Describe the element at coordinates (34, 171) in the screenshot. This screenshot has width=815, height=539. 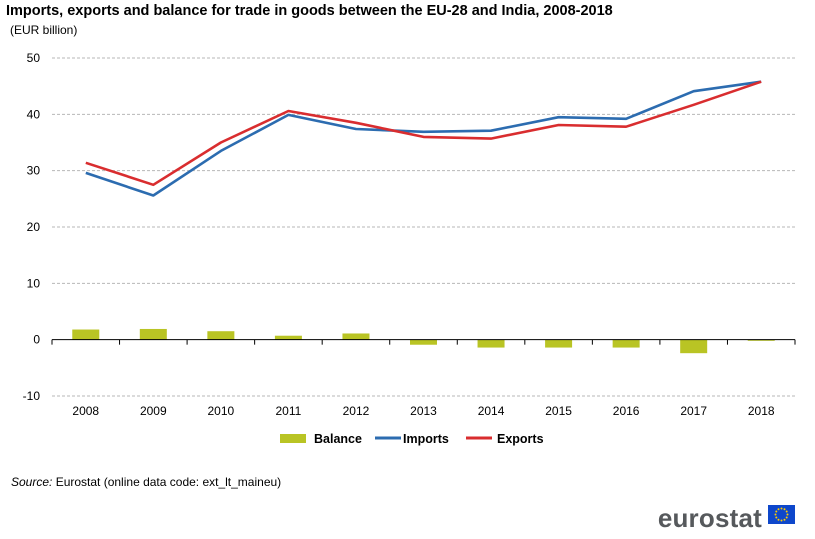
I see `y-tick-label: 30` at that location.